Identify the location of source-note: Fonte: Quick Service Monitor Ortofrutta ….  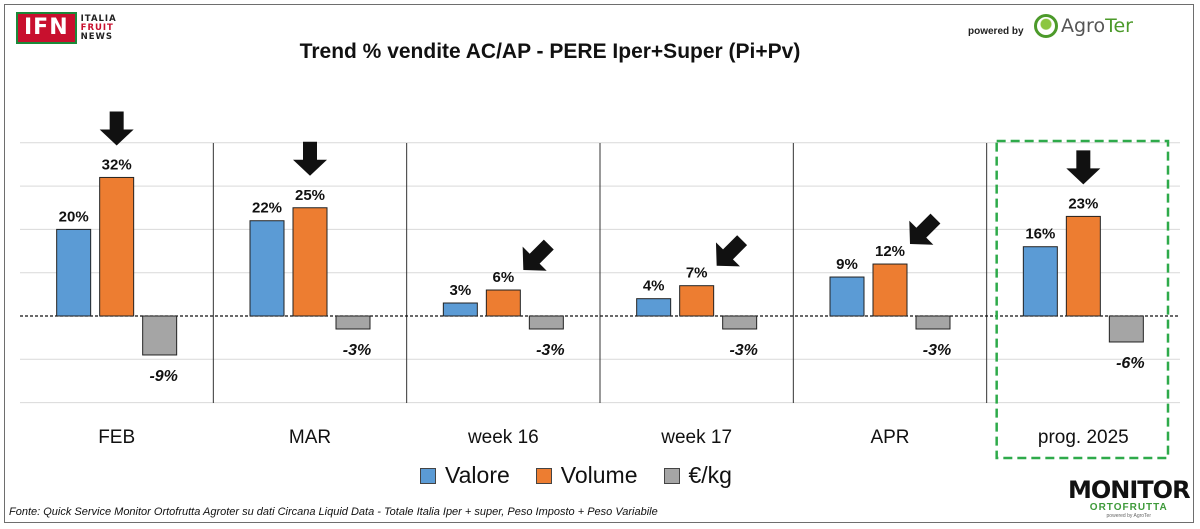
(333, 512).